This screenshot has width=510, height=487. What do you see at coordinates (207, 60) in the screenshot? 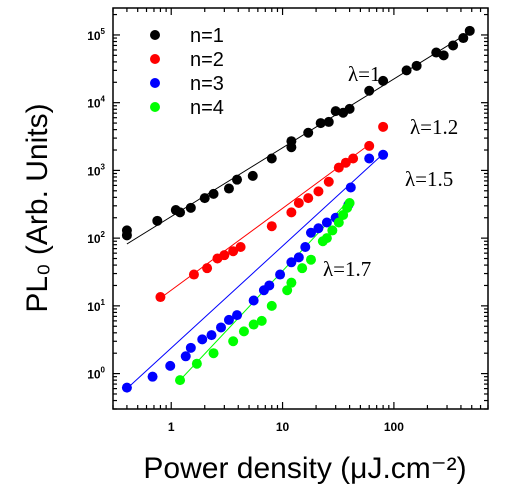
I see `legend-label: n=2` at bounding box center [207, 60].